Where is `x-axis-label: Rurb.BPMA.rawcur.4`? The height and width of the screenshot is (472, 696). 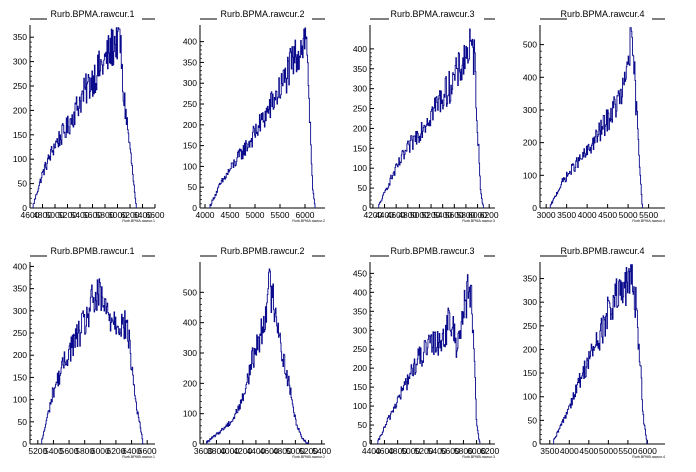 x-axis-label: Rurb.BPMA.rawcur.4 is located at coordinates (648, 221).